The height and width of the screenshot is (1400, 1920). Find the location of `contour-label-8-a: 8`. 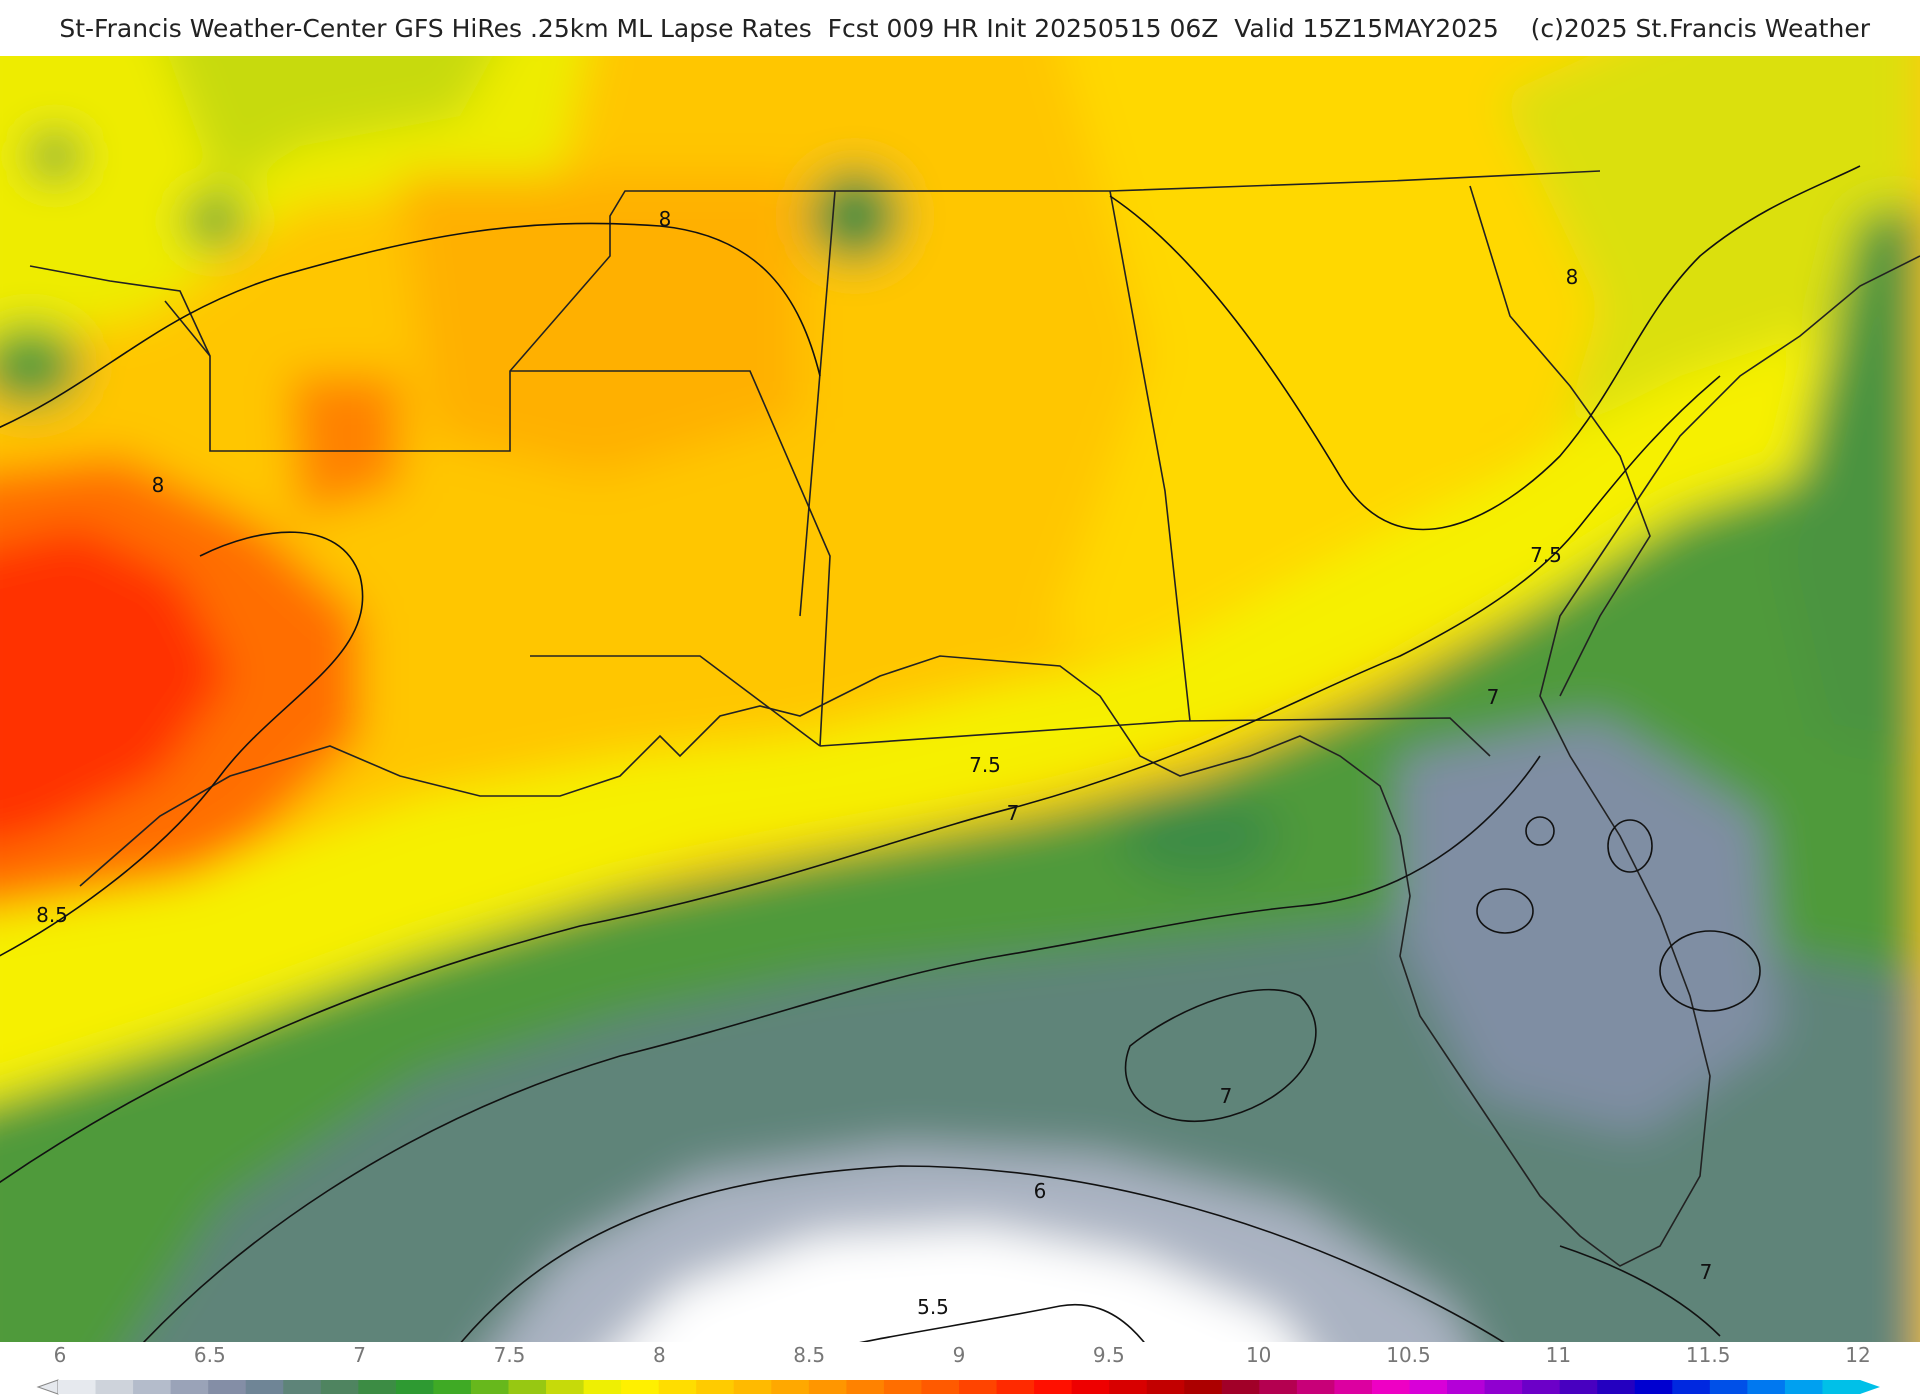

contour-label-8-a: 8 is located at coordinates (665, 219).